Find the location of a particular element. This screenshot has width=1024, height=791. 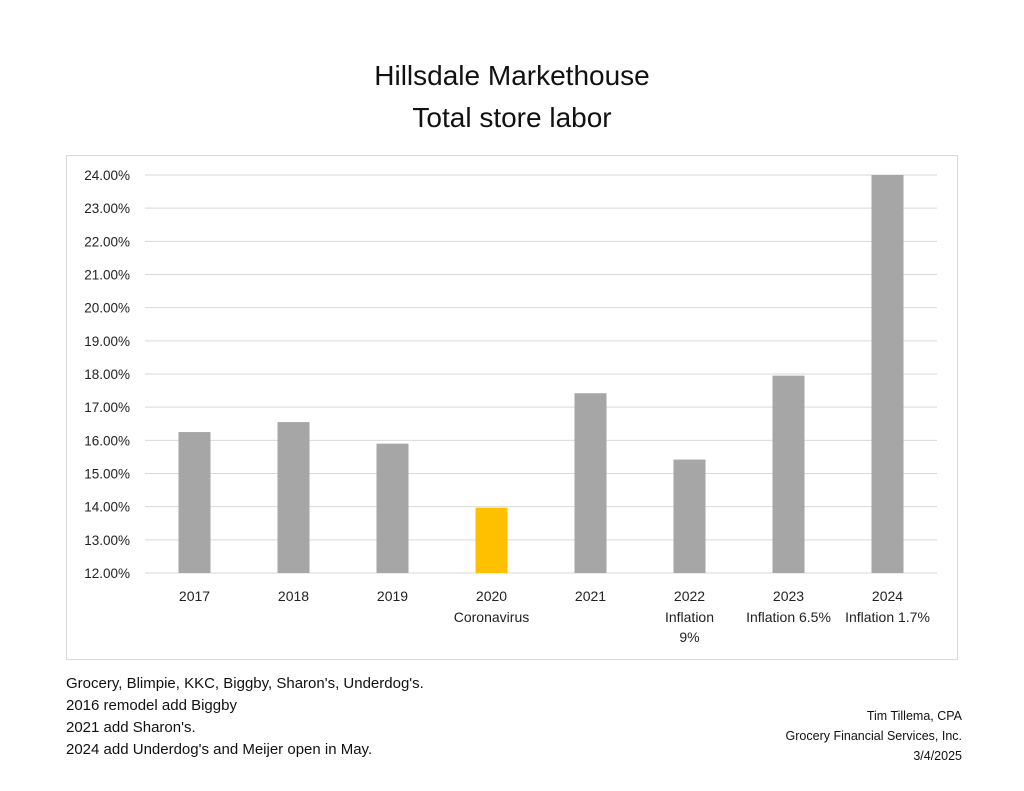

x-tick-label: 2024 is located at coordinates (887, 596).